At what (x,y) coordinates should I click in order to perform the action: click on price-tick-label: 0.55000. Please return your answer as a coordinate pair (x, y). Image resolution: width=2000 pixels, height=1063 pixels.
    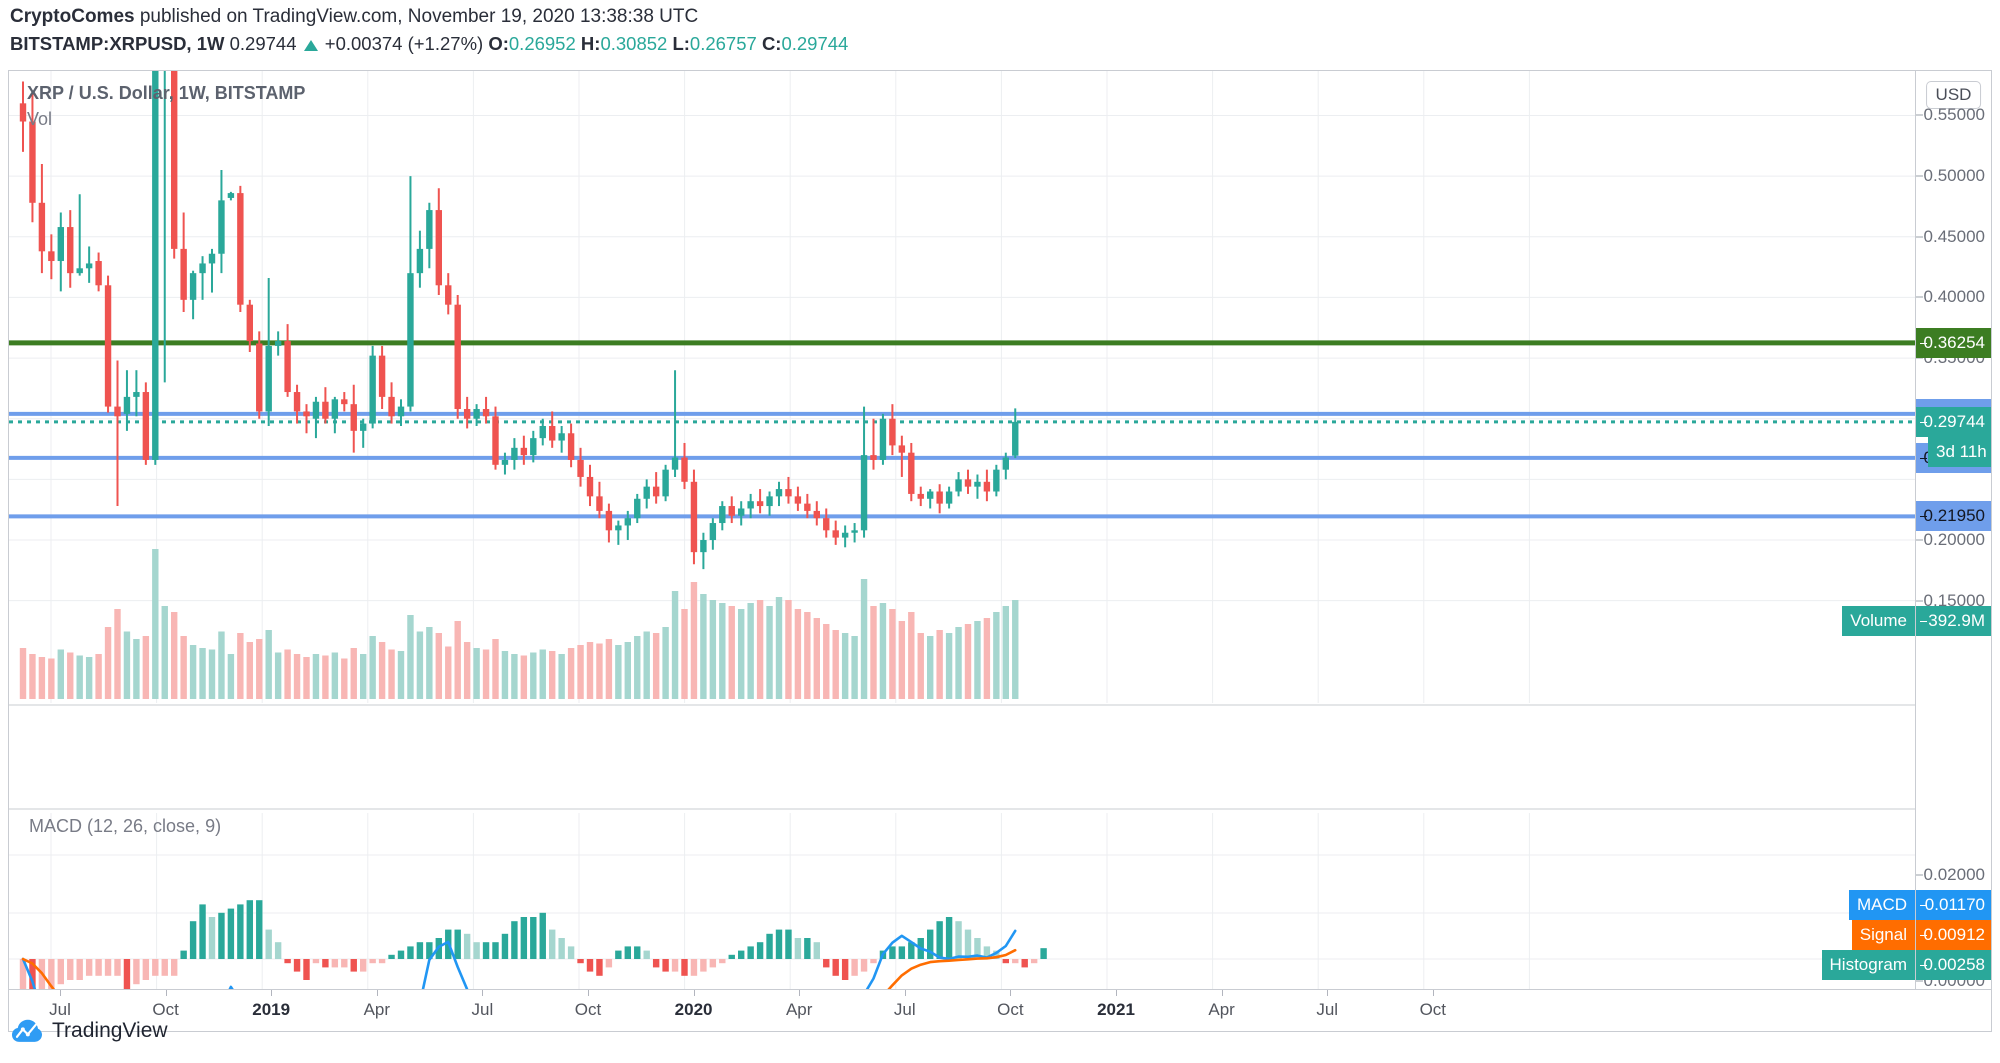
    Looking at the image, I should click on (1954, 115).